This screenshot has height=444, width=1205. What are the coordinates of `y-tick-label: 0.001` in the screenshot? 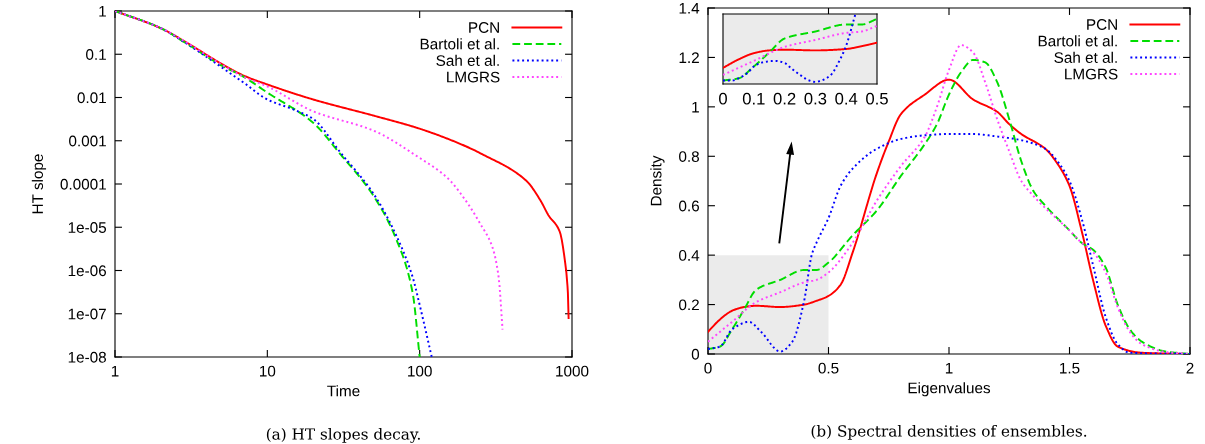 It's located at (87, 141).